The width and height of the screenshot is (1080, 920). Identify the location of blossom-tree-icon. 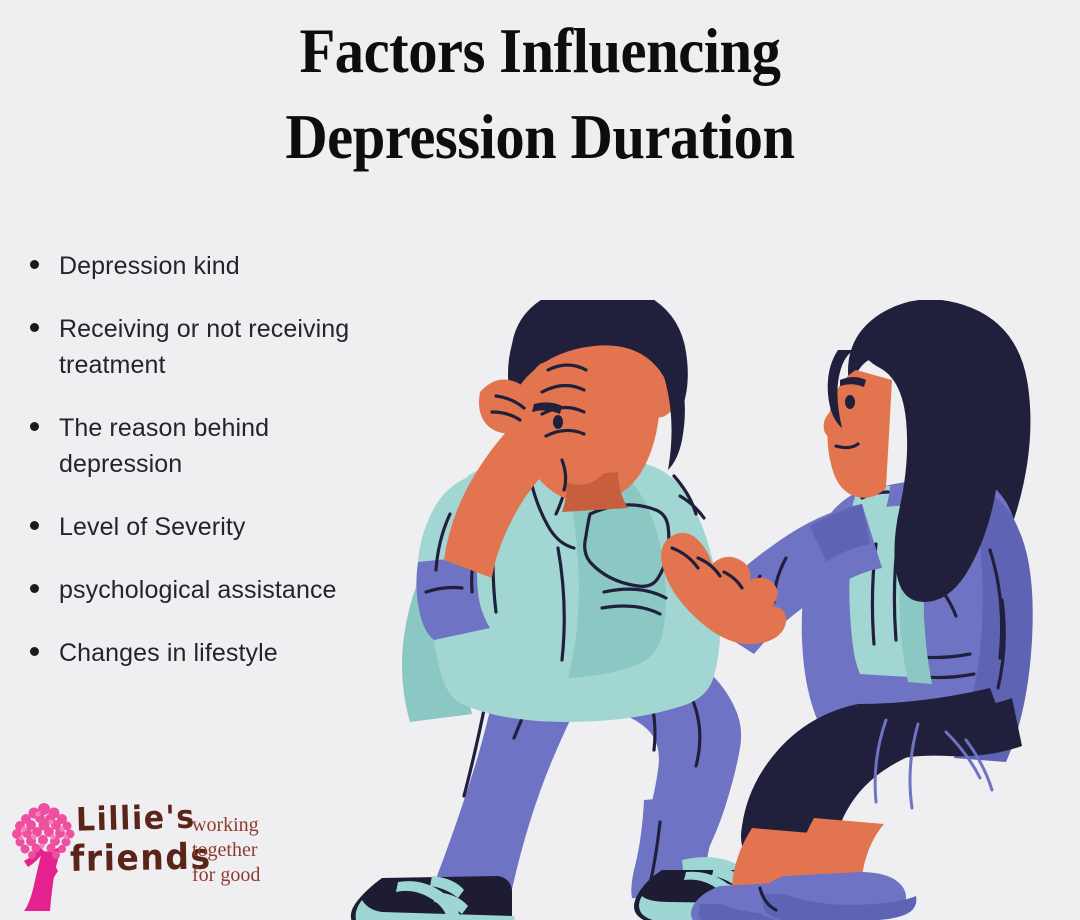
(45, 854).